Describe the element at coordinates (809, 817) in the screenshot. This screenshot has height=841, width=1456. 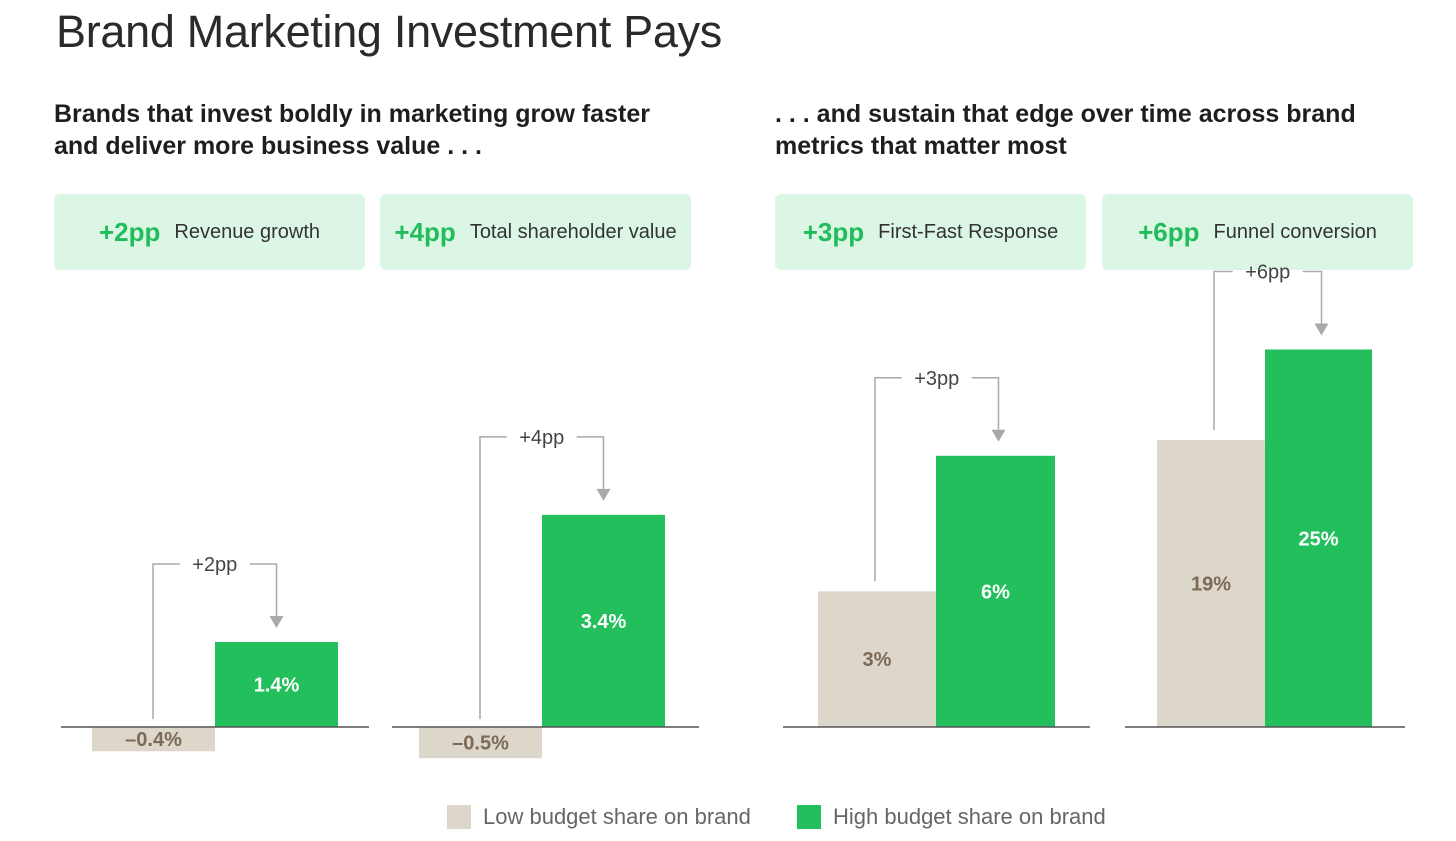
I see `legend-swatch-high` at that location.